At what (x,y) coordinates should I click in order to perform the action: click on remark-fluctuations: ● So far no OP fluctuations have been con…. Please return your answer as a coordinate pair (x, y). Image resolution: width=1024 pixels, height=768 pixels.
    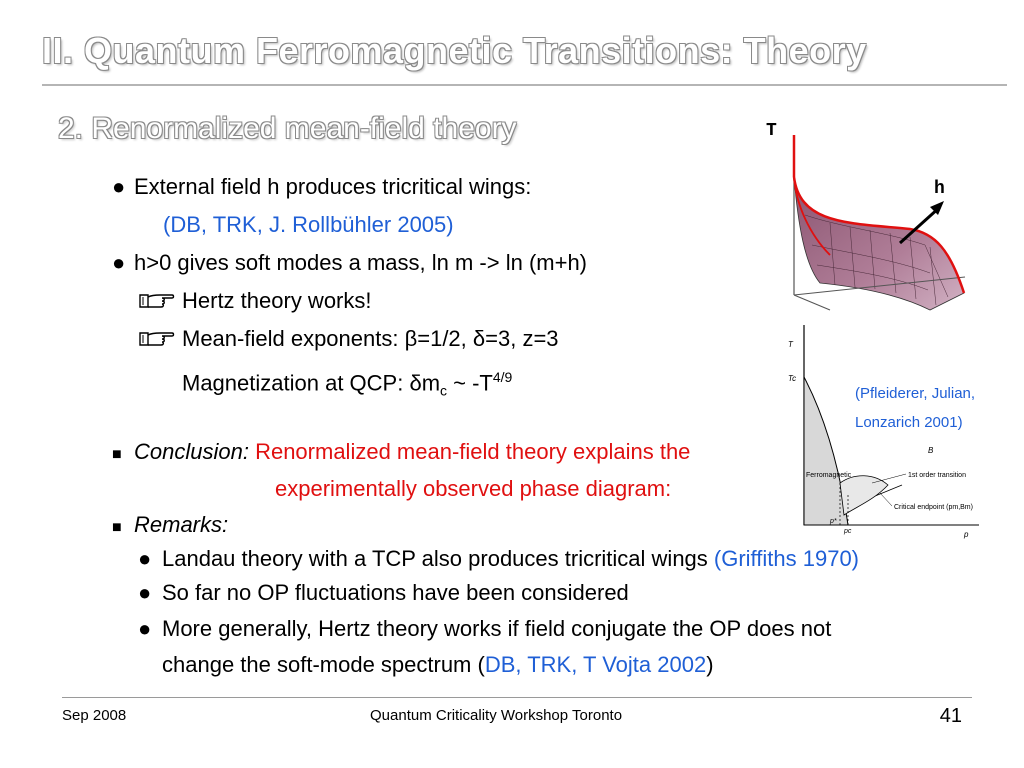
    Looking at the image, I should click on (383, 593).